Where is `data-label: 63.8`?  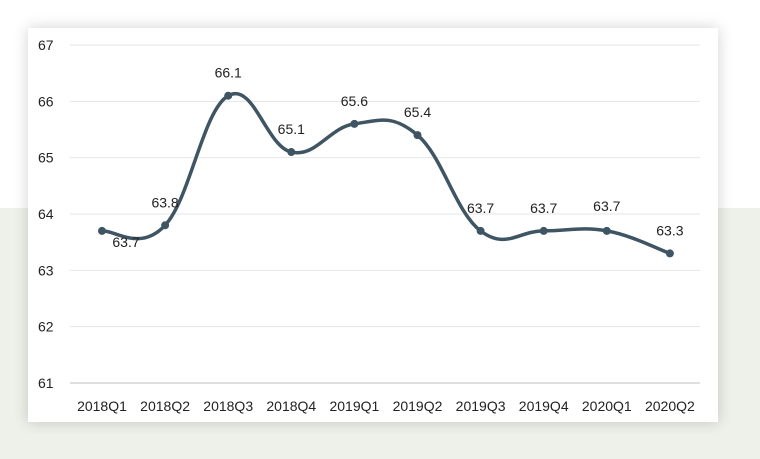 data-label: 63.8 is located at coordinates (164, 202).